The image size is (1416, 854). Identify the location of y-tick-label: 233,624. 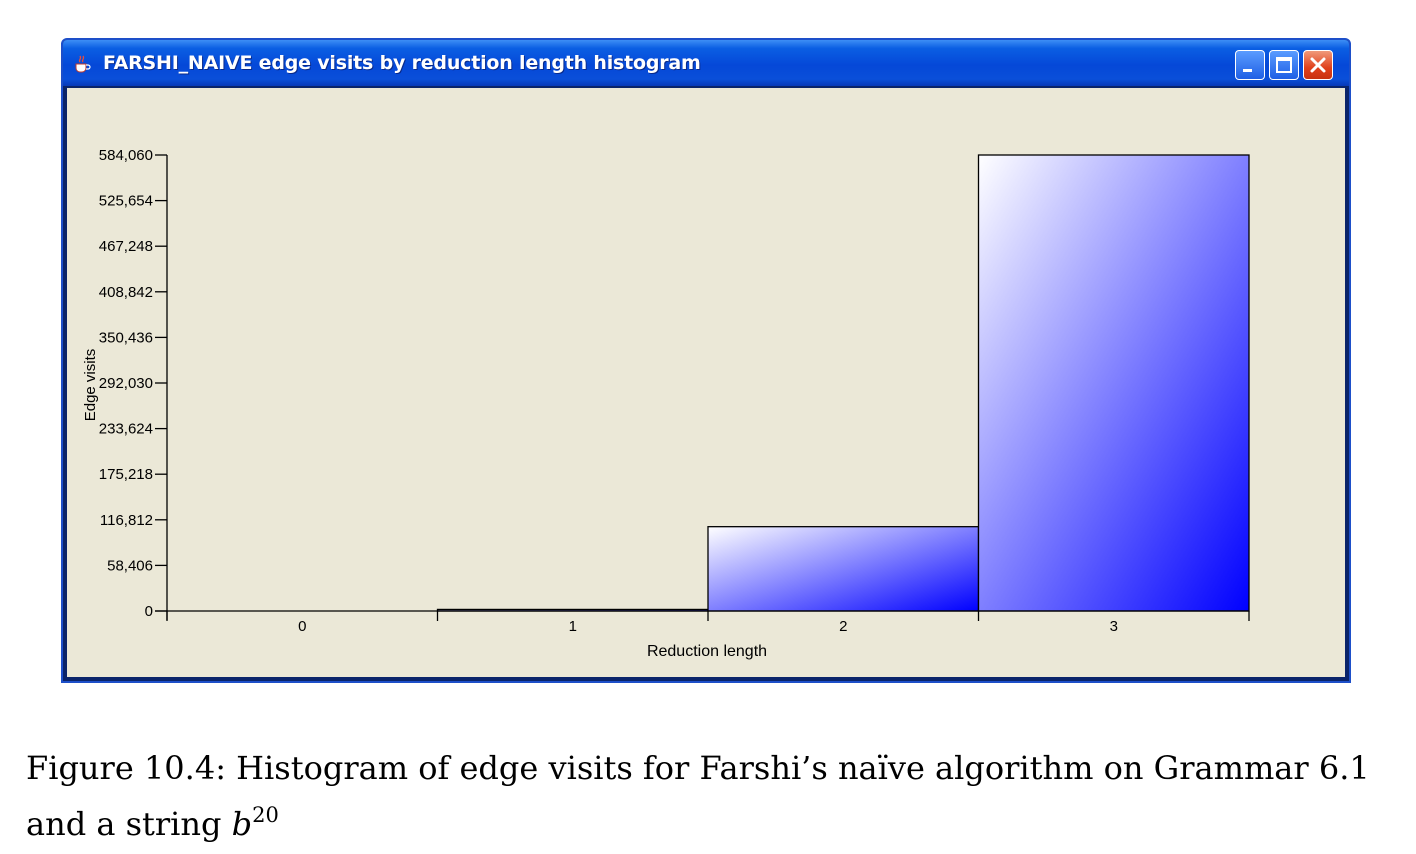
(126, 429).